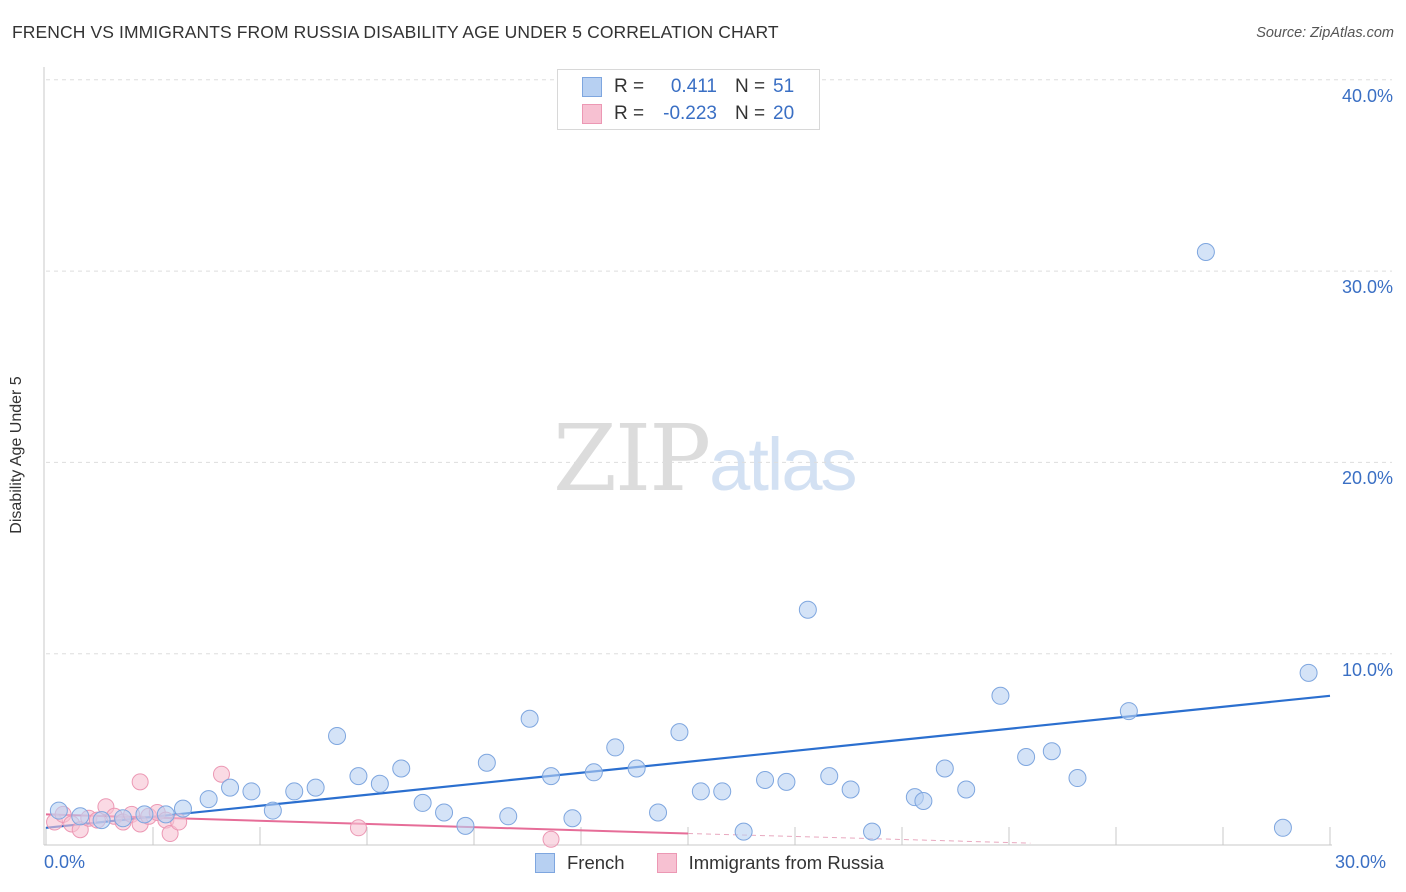 The width and height of the screenshot is (1406, 892). What do you see at coordinates (688, 761) in the screenshot?
I see `french-trend-line` at bounding box center [688, 761].